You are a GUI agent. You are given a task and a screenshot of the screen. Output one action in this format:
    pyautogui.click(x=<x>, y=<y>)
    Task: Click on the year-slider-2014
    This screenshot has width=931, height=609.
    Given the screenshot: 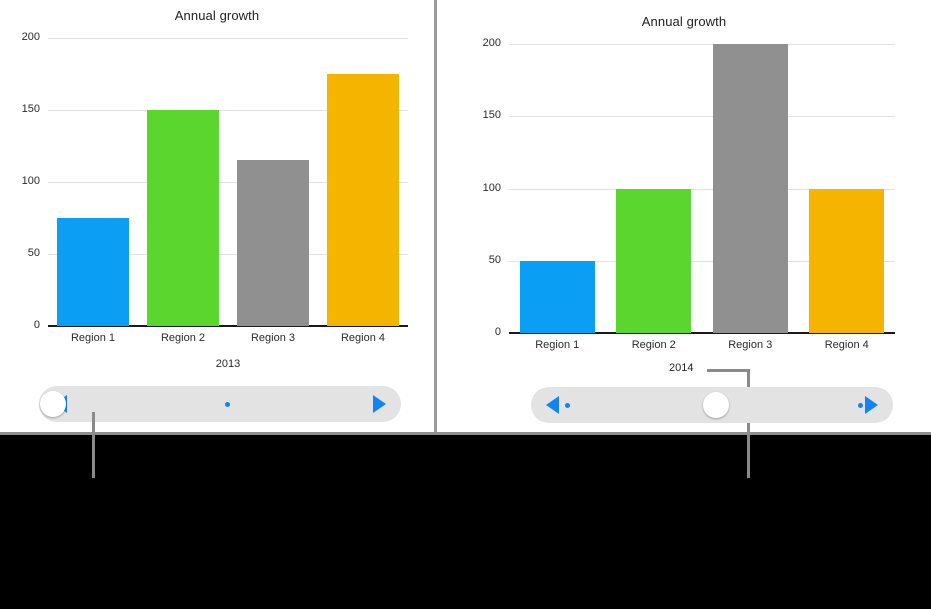 What is the action you would take?
    pyautogui.click(x=712, y=405)
    